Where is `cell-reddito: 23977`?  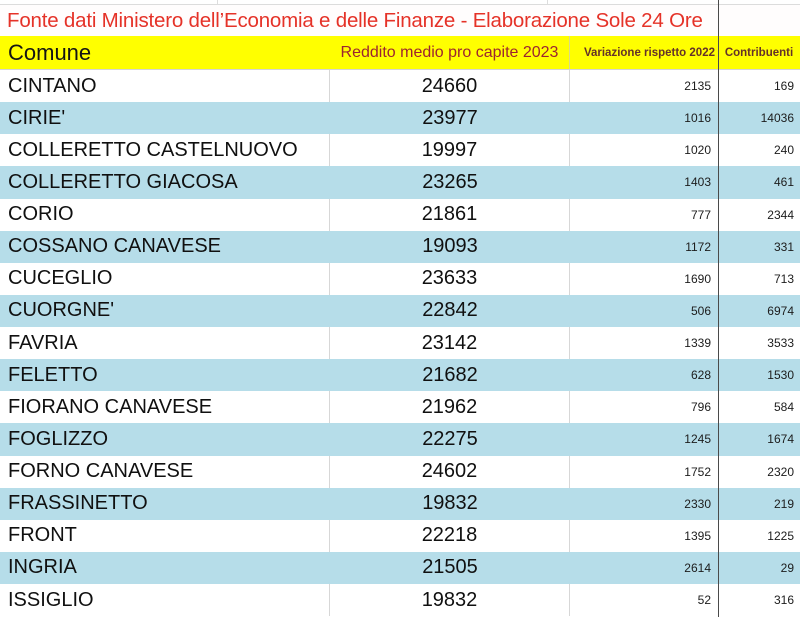 cell-reddito: 23977 is located at coordinates (450, 117).